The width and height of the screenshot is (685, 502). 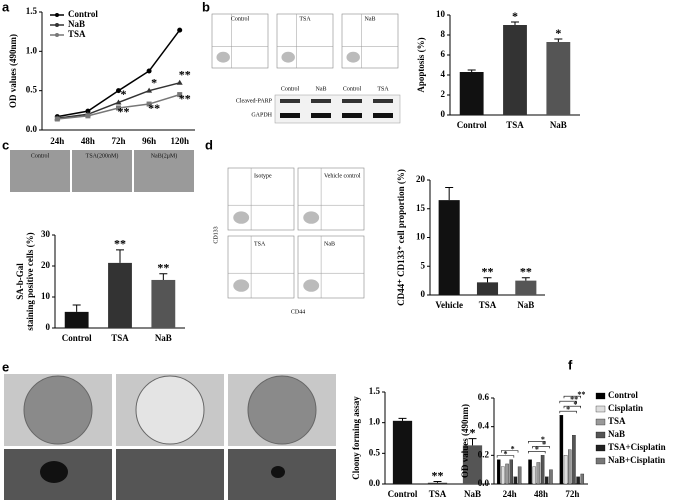 I want to click on panel-letter: c, so click(x=5, y=144).